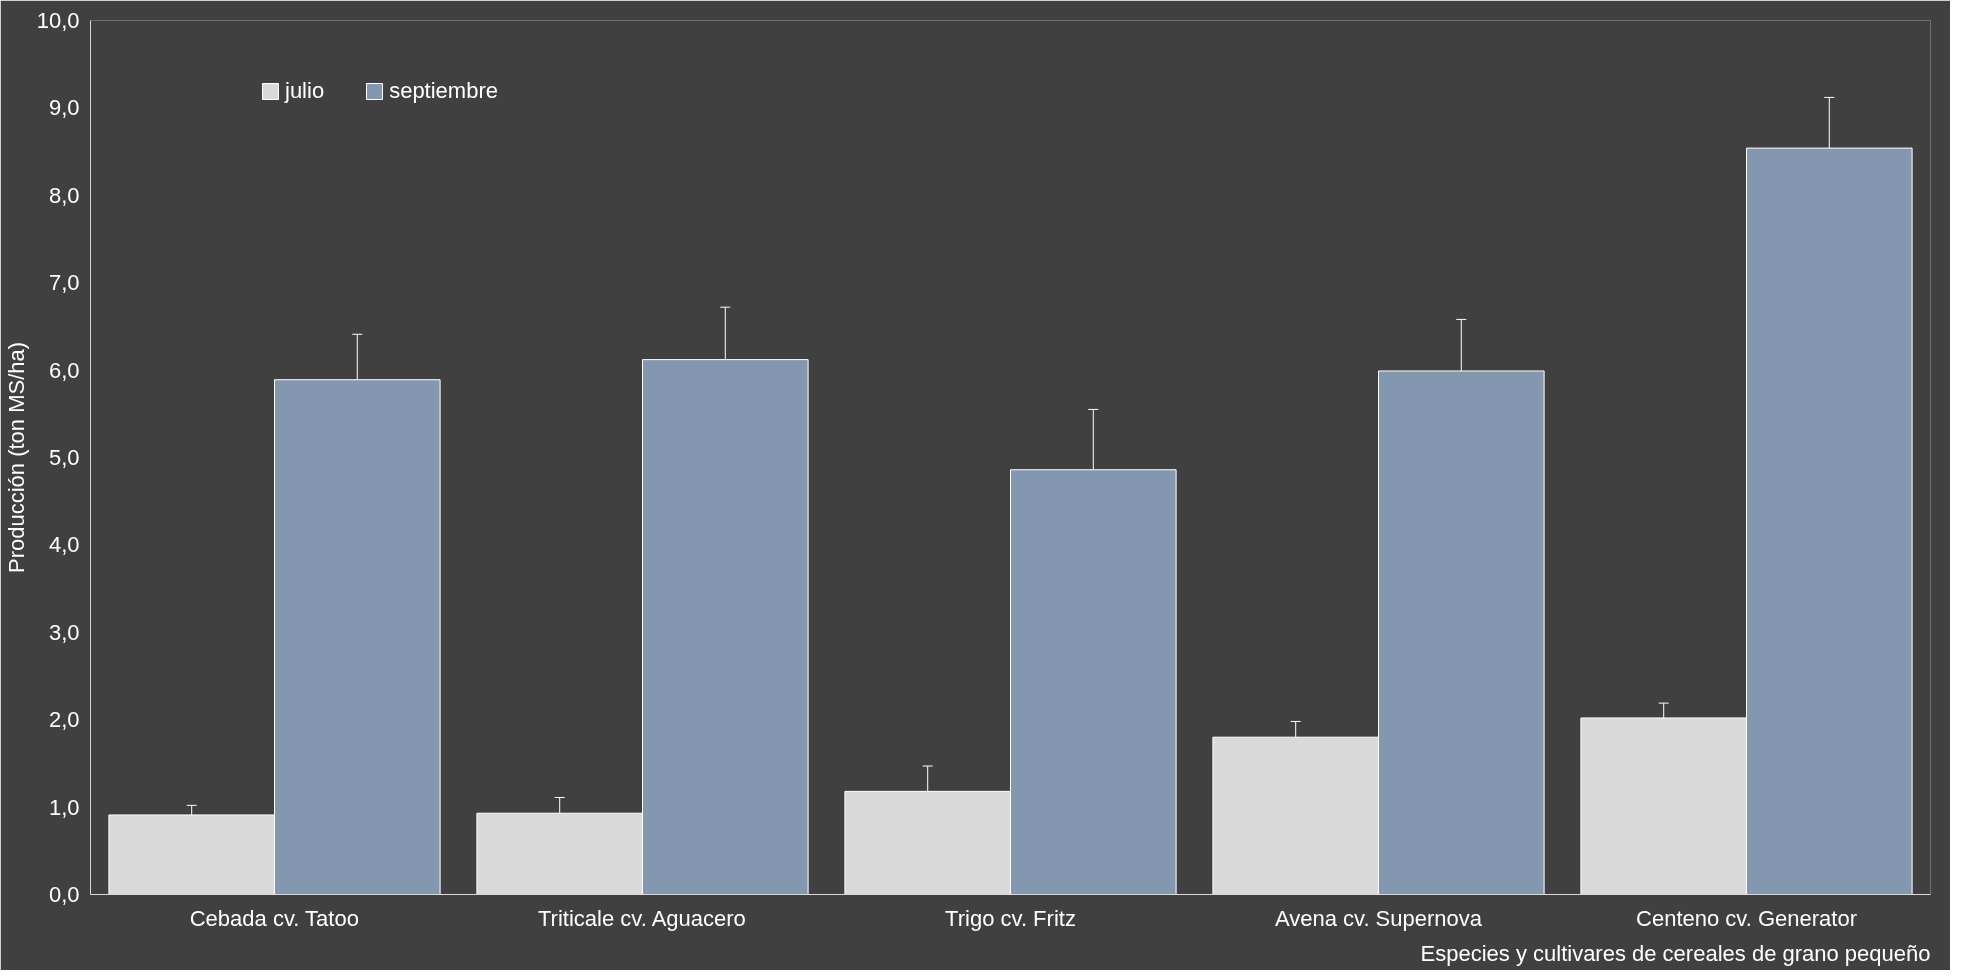 The width and height of the screenshot is (1967, 979). What do you see at coordinates (58, 20) in the screenshot?
I see `y-tick-label: 10,0` at bounding box center [58, 20].